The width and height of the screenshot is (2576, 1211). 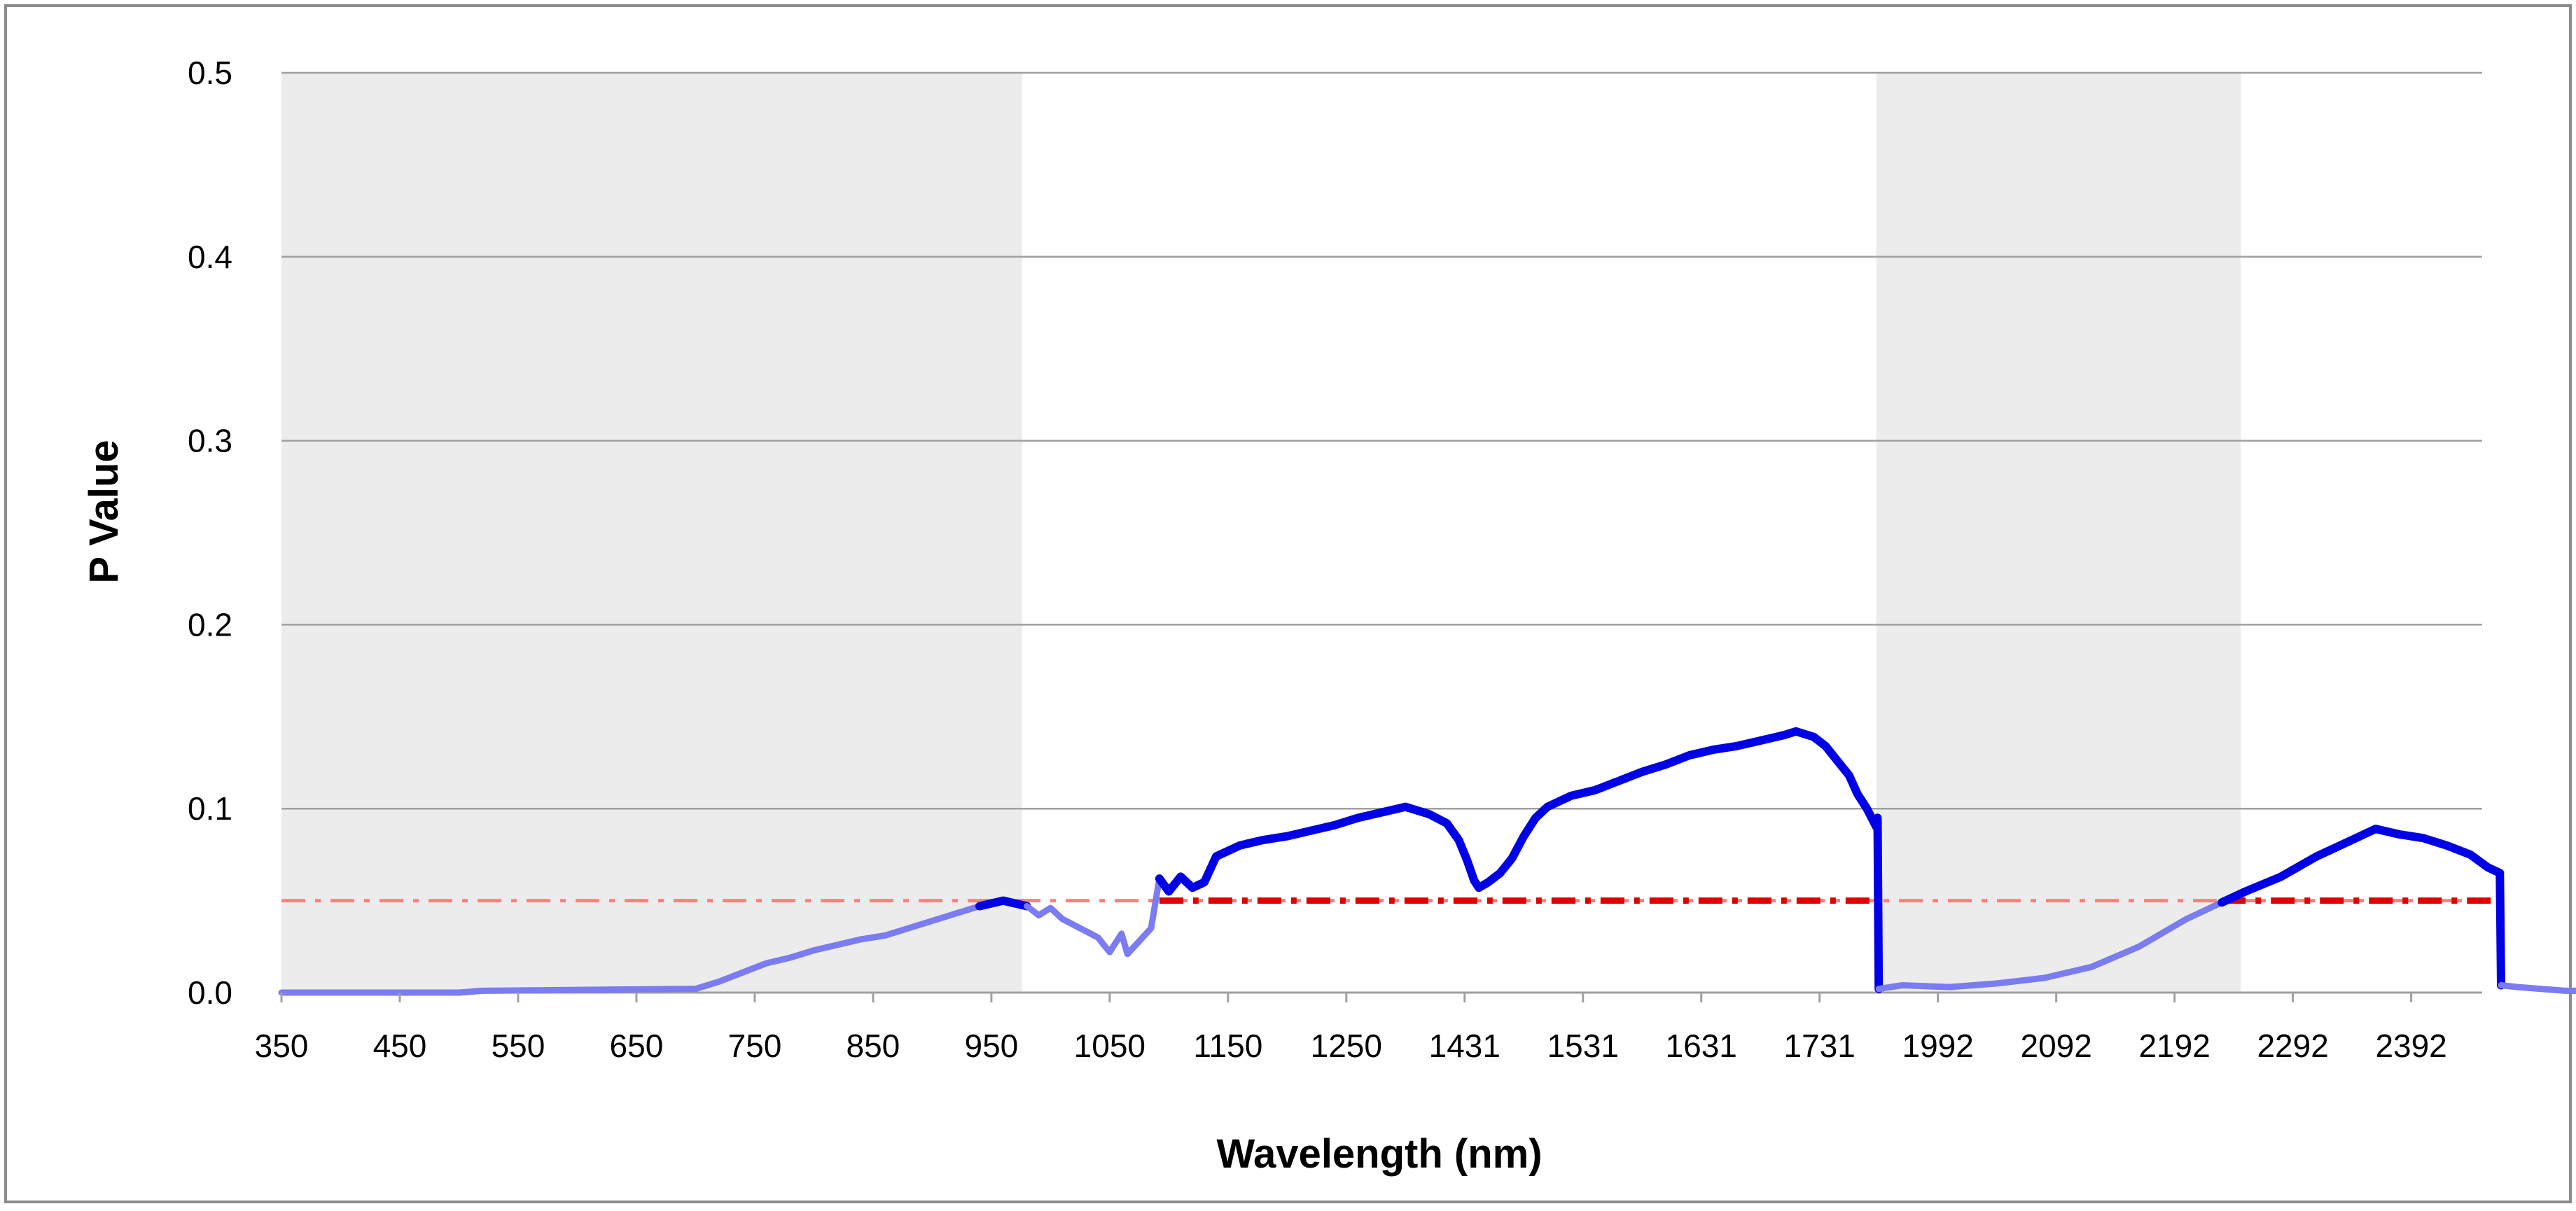 I want to click on y-axis-title: P Value, so click(x=104, y=511).